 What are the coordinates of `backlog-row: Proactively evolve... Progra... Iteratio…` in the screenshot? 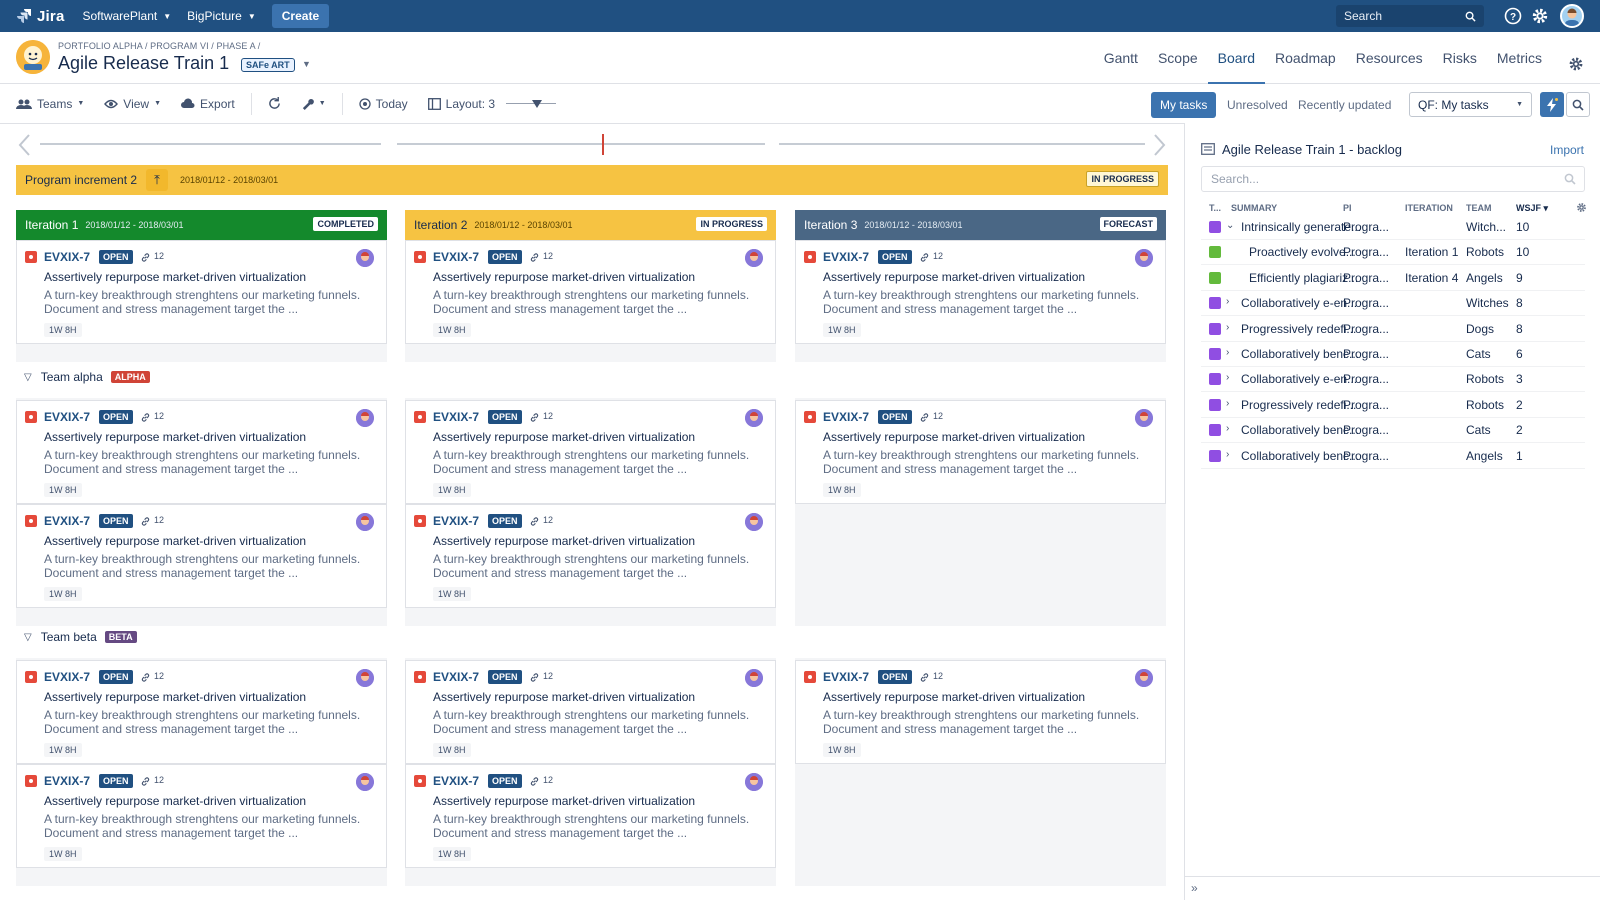 It's located at (1393, 252).